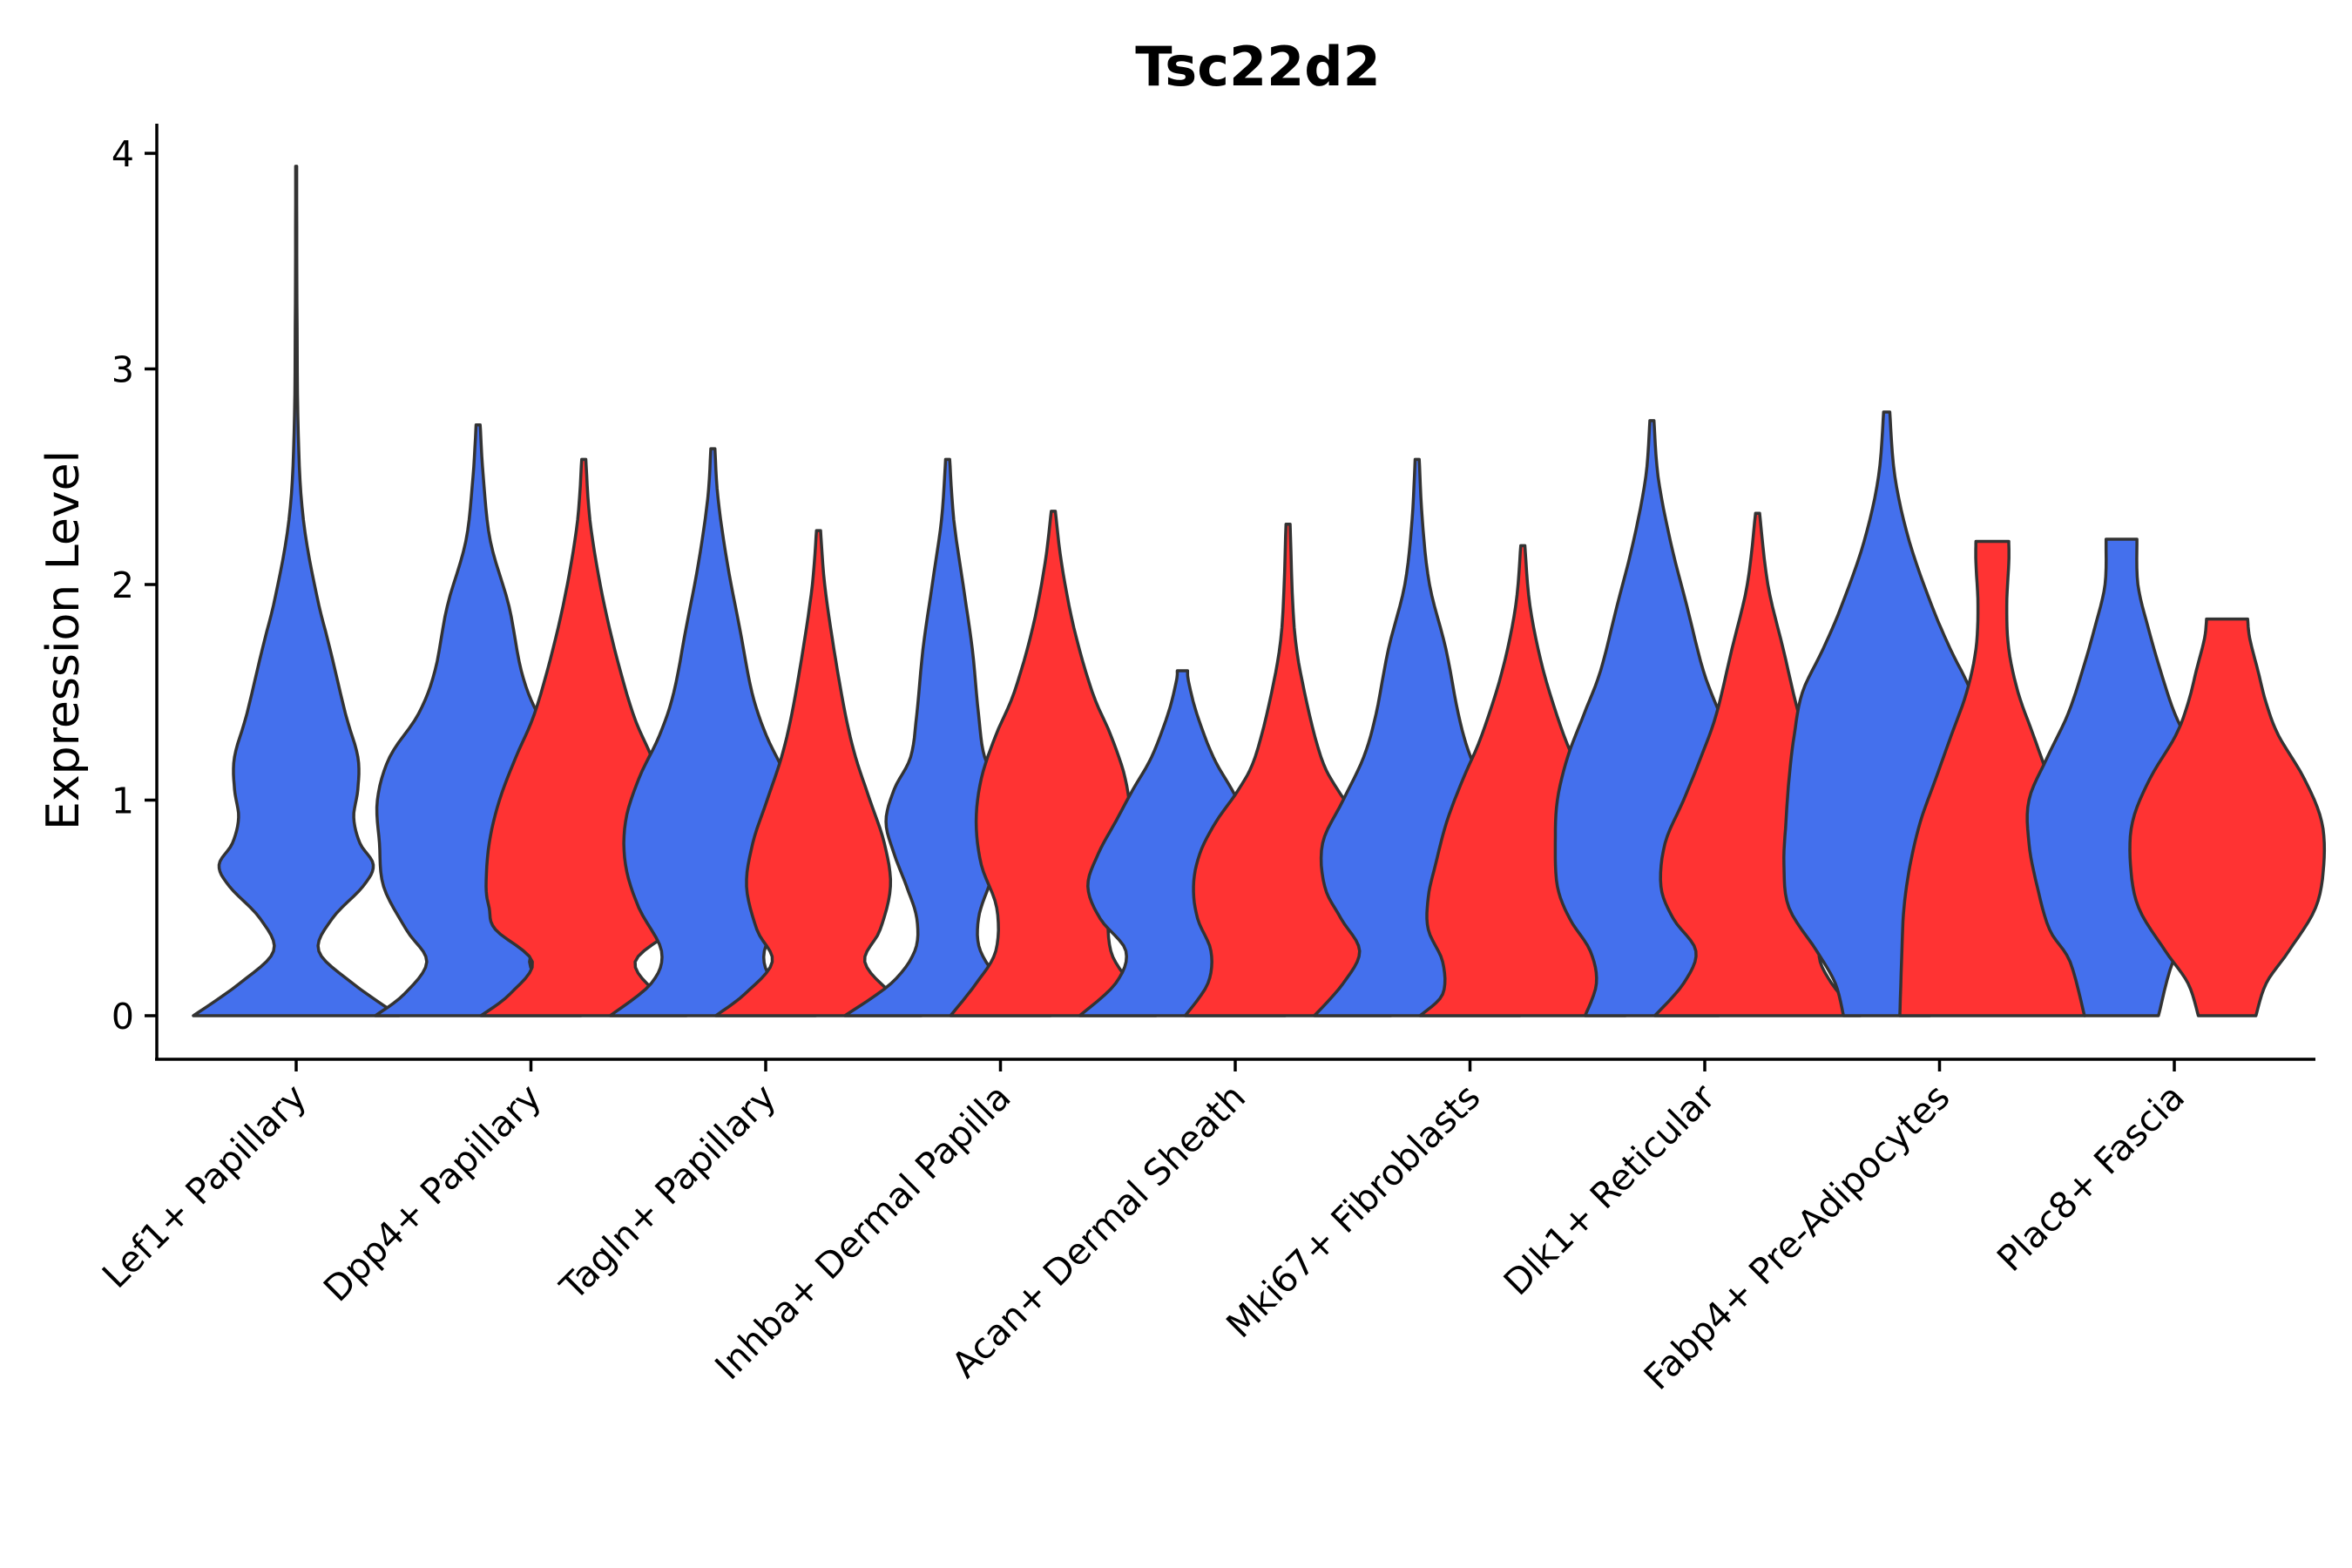 The image size is (2352, 1568). What do you see at coordinates (204, 1186) in the screenshot?
I see `x-tick-label: Lef1+ Papillary` at bounding box center [204, 1186].